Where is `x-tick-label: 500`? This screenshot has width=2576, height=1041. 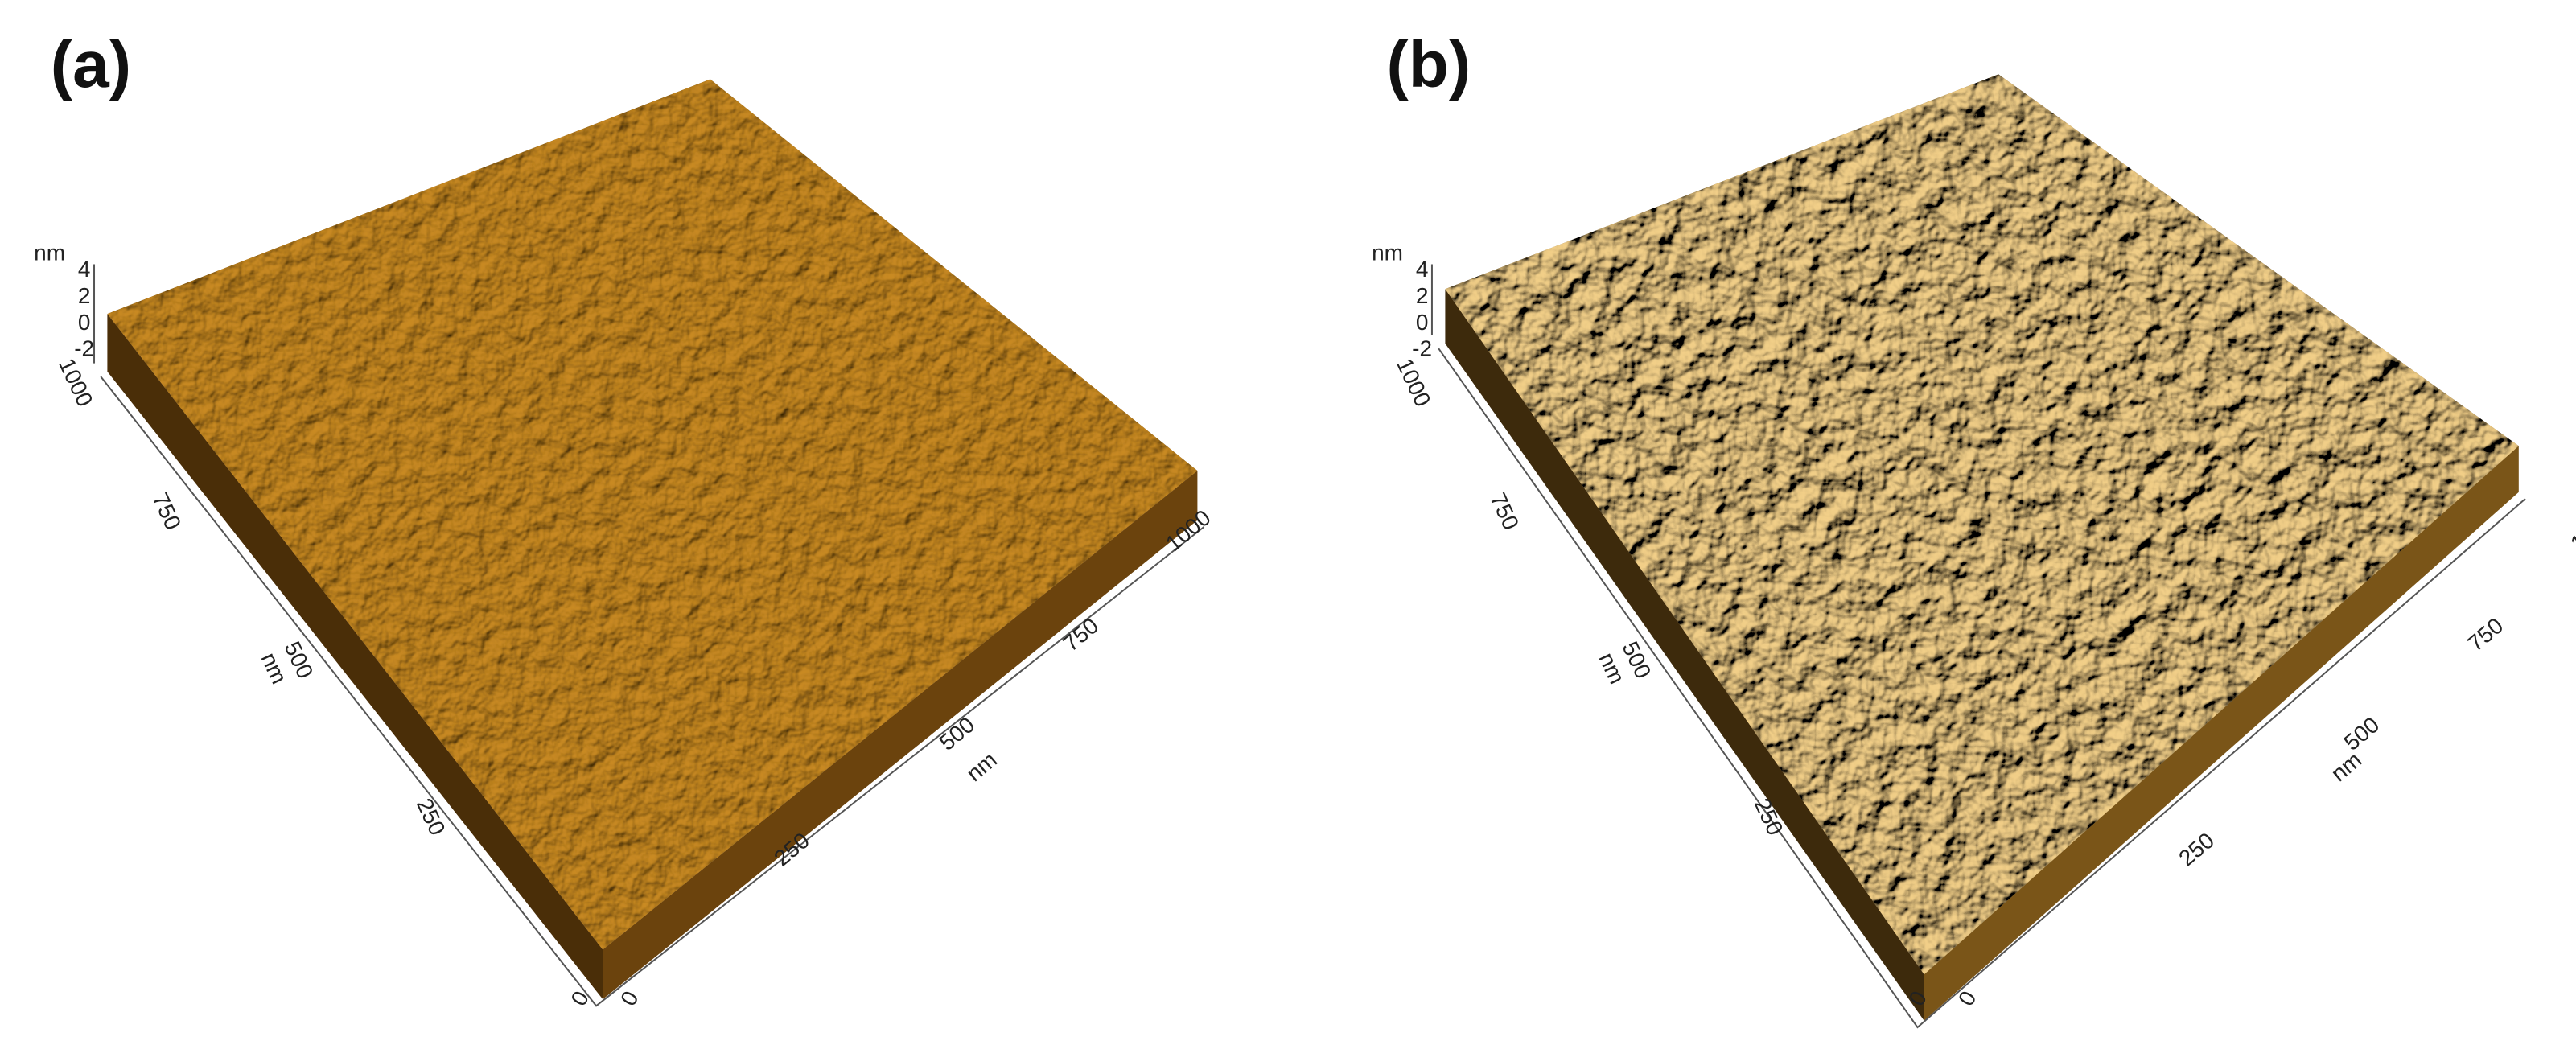 x-tick-label: 500 is located at coordinates (2362, 733).